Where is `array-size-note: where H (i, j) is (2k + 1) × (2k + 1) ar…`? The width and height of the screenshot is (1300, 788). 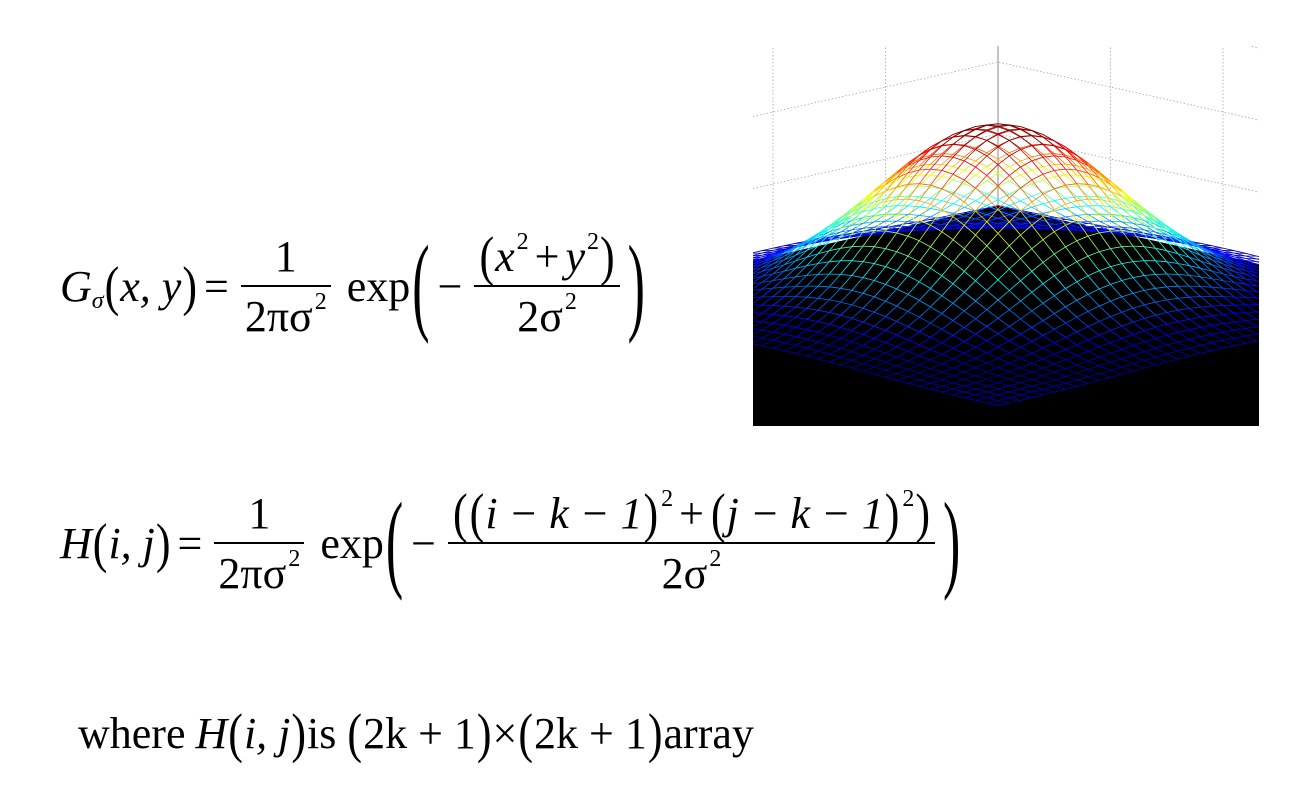
array-size-note: where H (i, j) is (2k + 1) × (2k + 1) ar… is located at coordinates (416, 733).